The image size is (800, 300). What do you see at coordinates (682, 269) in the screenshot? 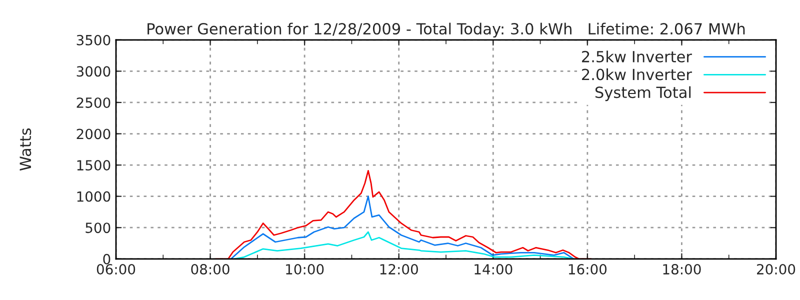
I see `x-tick-label: 18:00` at bounding box center [682, 269].